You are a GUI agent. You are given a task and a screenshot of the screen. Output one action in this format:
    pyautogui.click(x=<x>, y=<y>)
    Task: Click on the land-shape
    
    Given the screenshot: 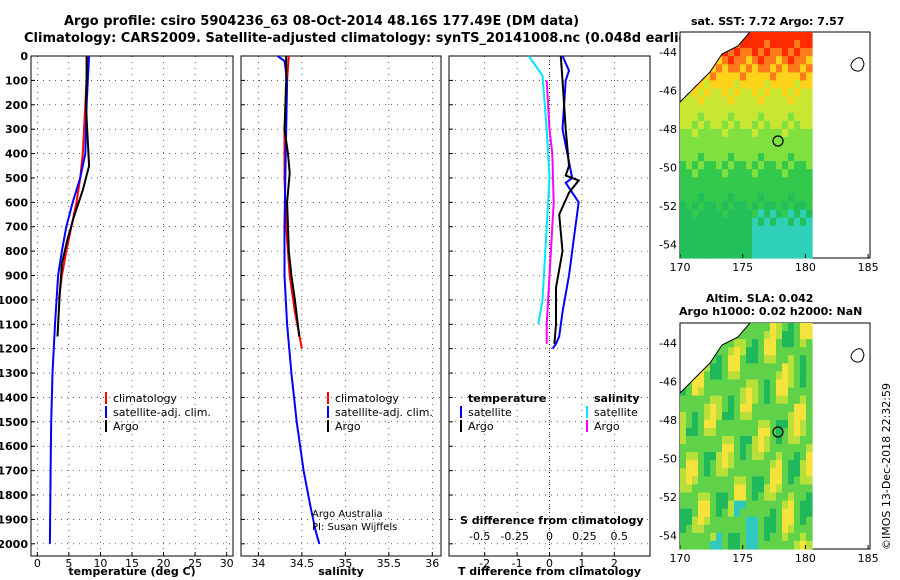 What is the action you would take?
    pyautogui.click(x=715, y=358)
    